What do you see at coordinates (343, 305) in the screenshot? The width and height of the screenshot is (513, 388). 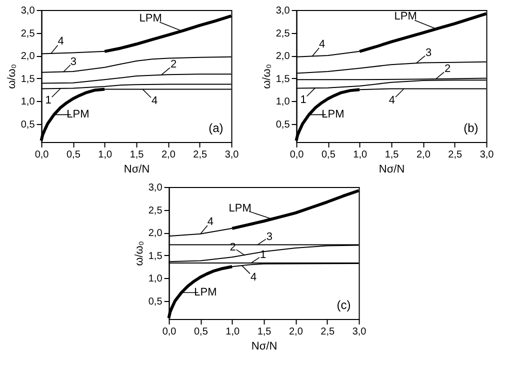 I see `annotation: (c)` at bounding box center [343, 305].